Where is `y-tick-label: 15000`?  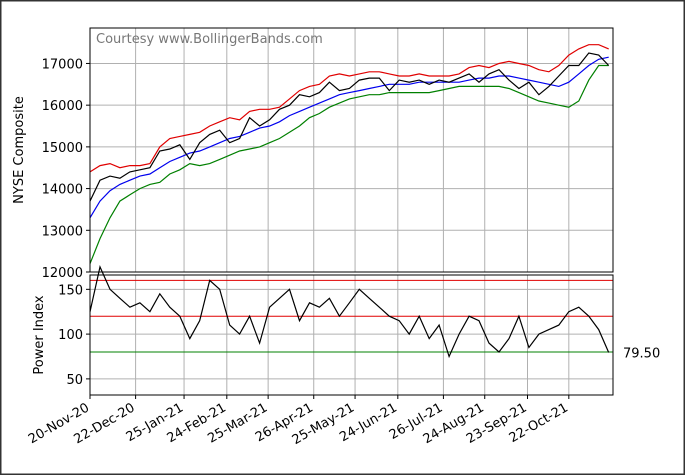
y-tick-label: 15000 is located at coordinates (62, 148).